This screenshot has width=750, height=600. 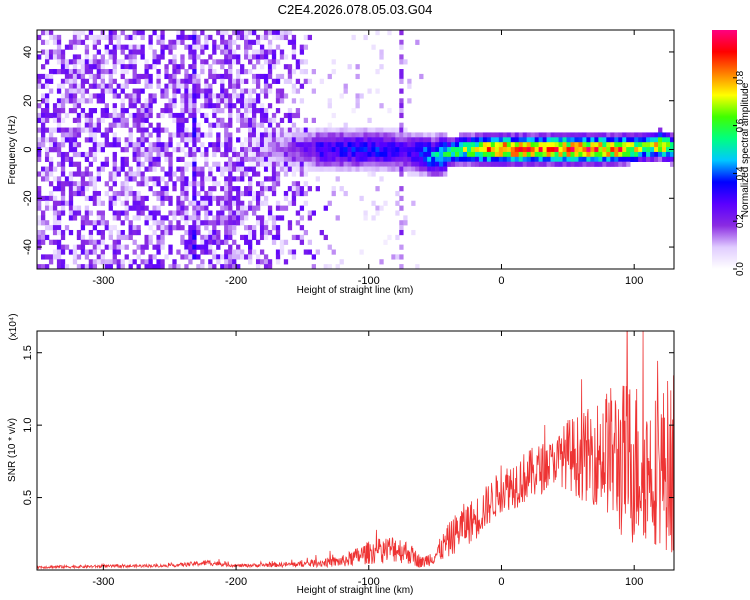 I want to click on heatmap-y-tick-label: -20, so click(x=28, y=198).